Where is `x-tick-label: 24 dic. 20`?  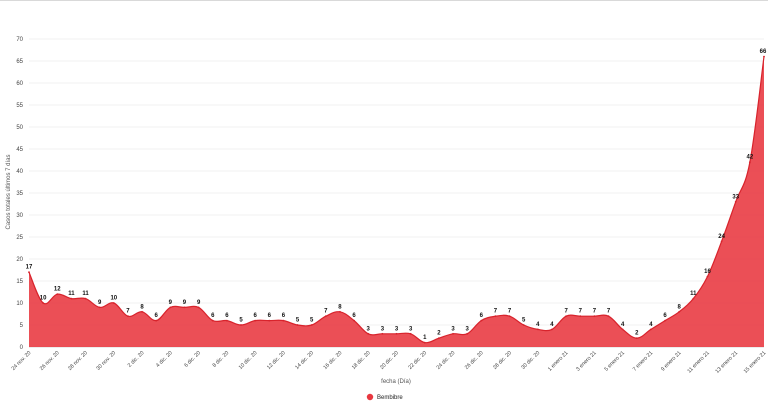 x-tick-label: 24 dic. 20 is located at coordinates (446, 360).